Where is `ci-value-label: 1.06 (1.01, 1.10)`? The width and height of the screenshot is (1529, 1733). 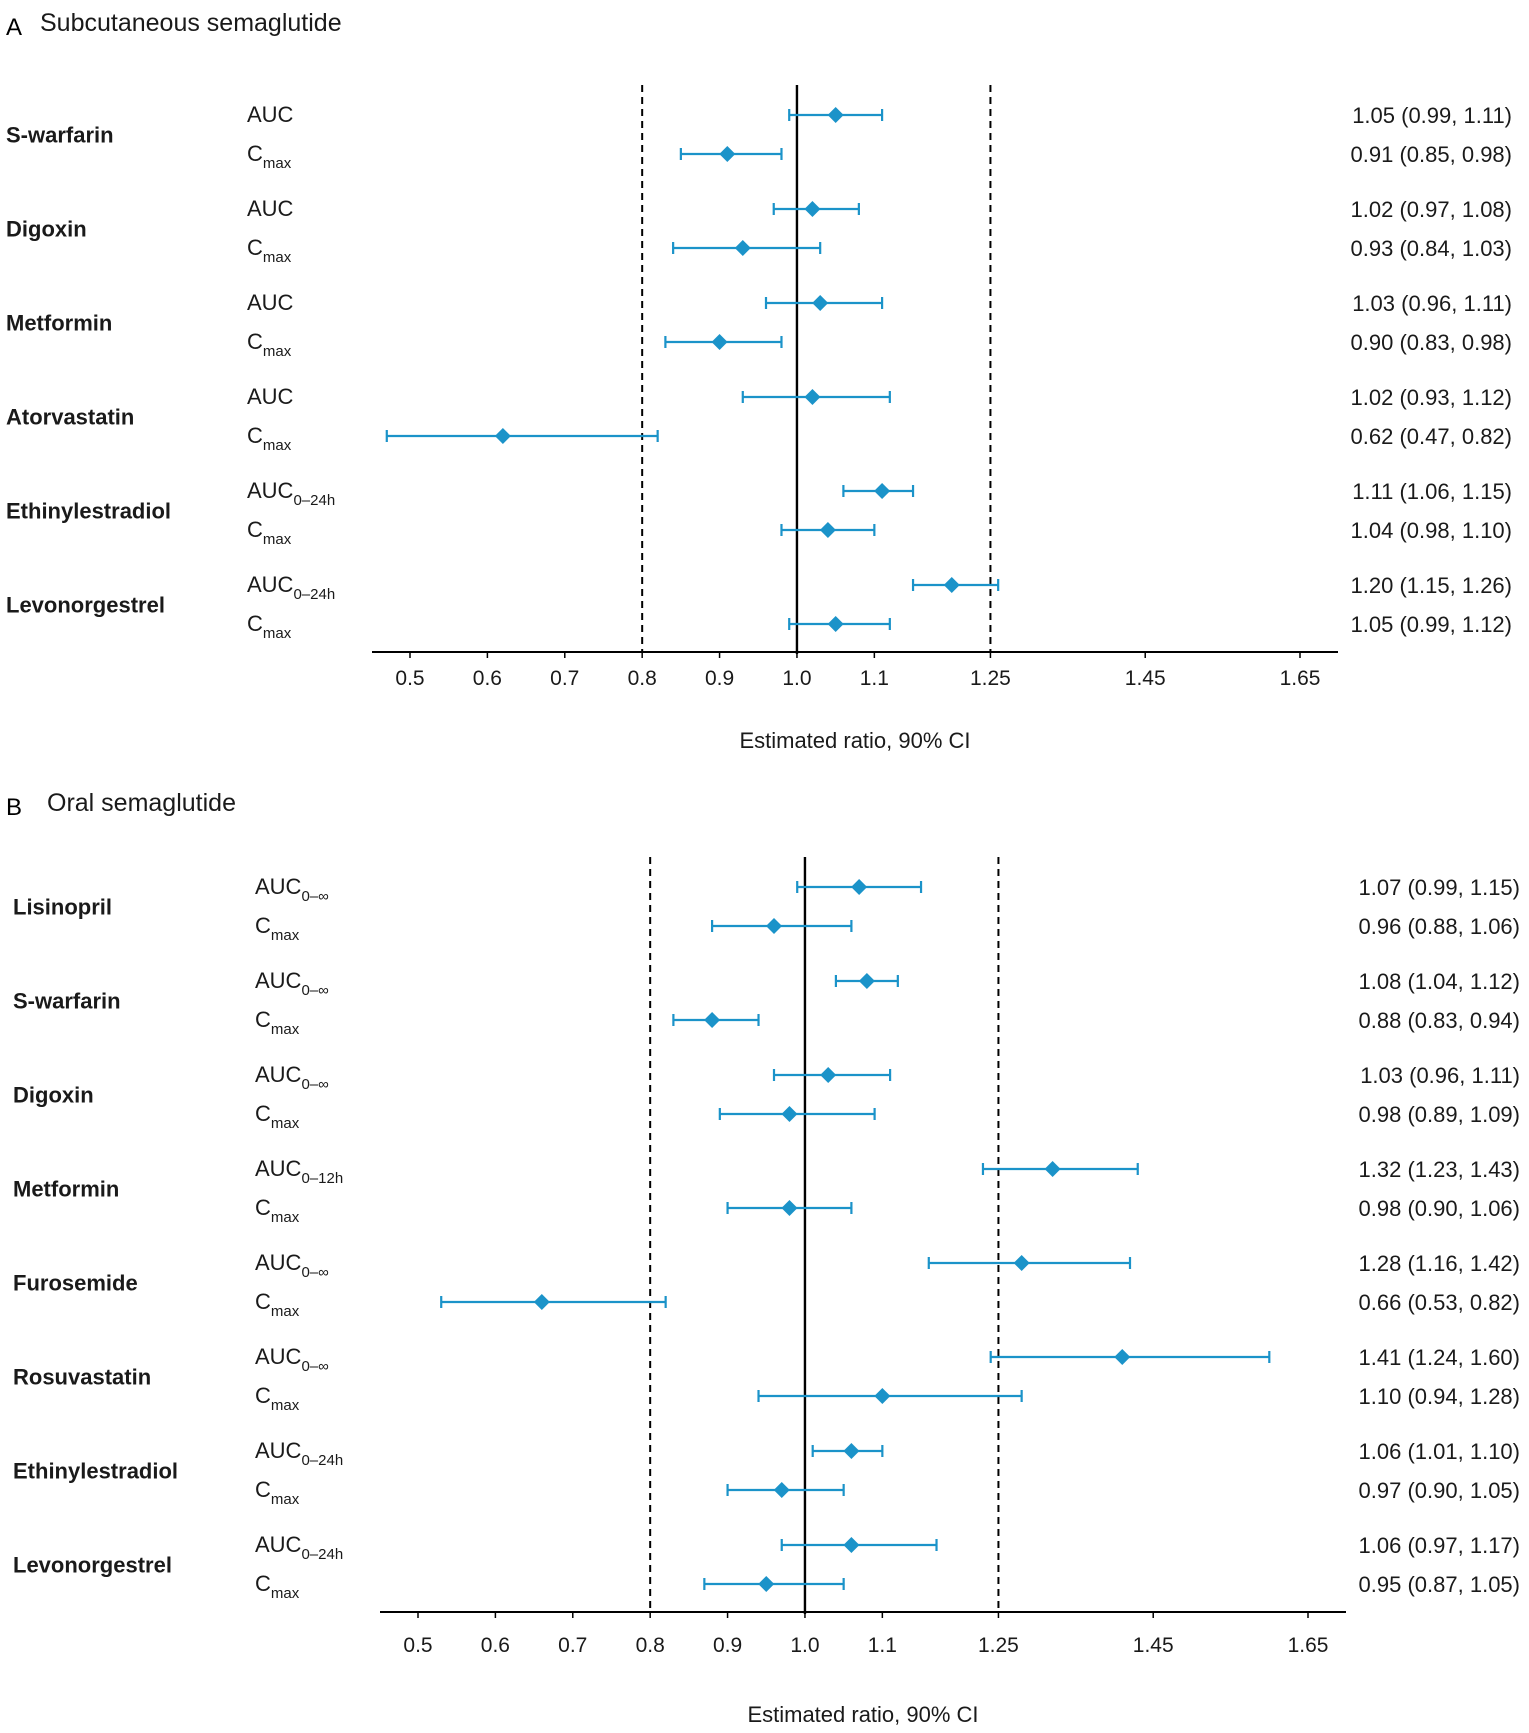 ci-value-label: 1.06 (1.01, 1.10) is located at coordinates (1439, 1451).